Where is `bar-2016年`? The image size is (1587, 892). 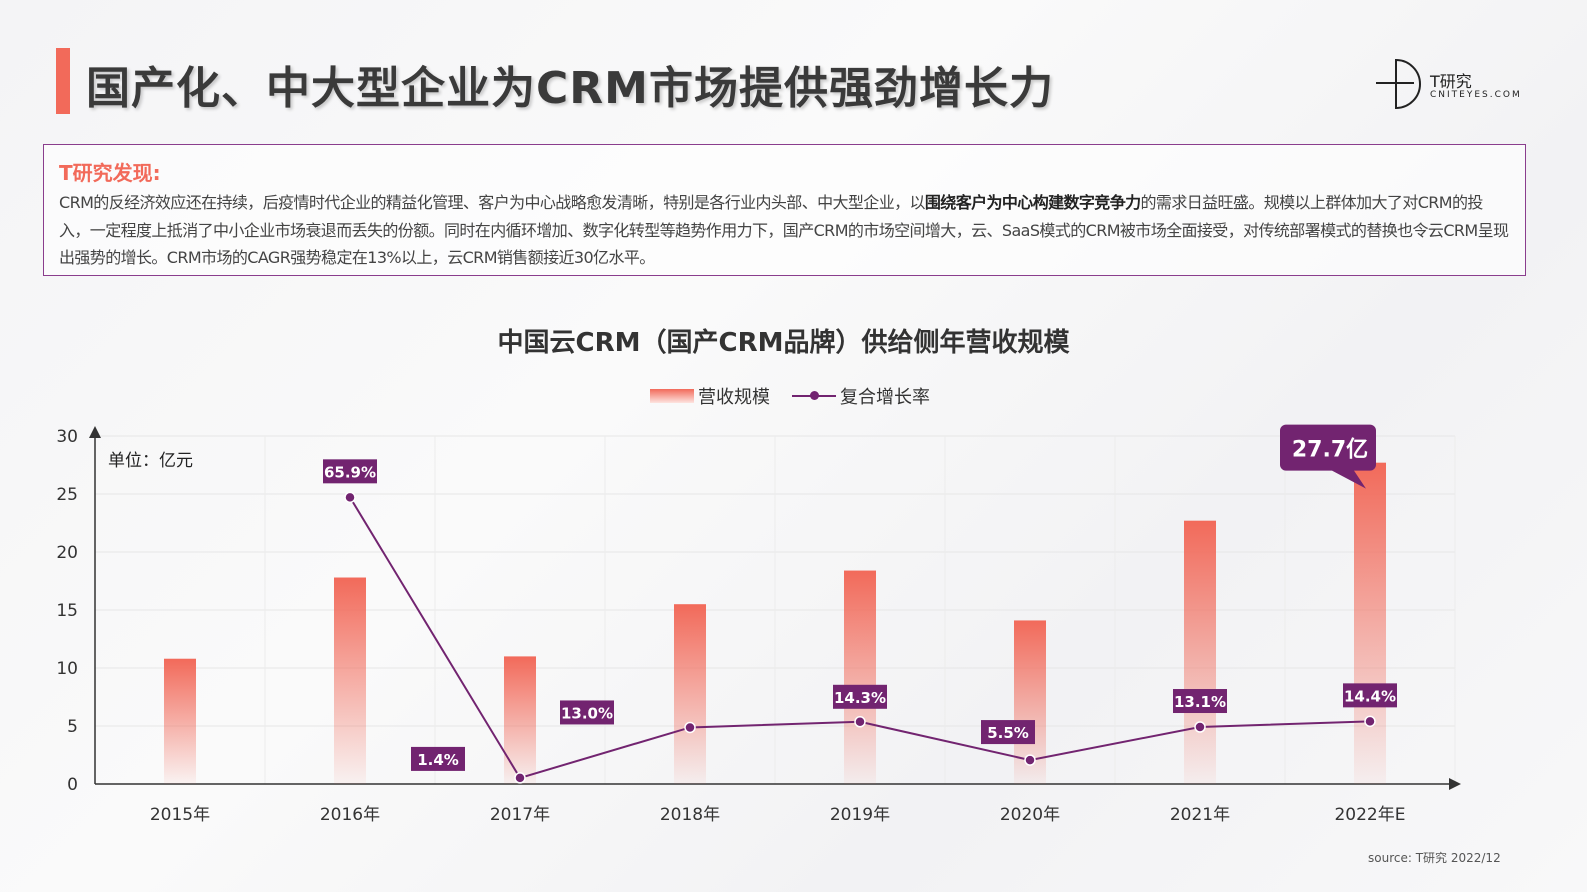
bar-2016年 is located at coordinates (350, 680).